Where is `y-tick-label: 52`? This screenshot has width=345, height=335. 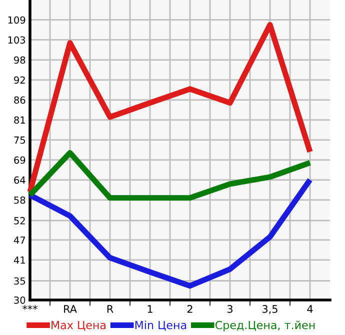 y-tick-label: 52 is located at coordinates (19, 220).